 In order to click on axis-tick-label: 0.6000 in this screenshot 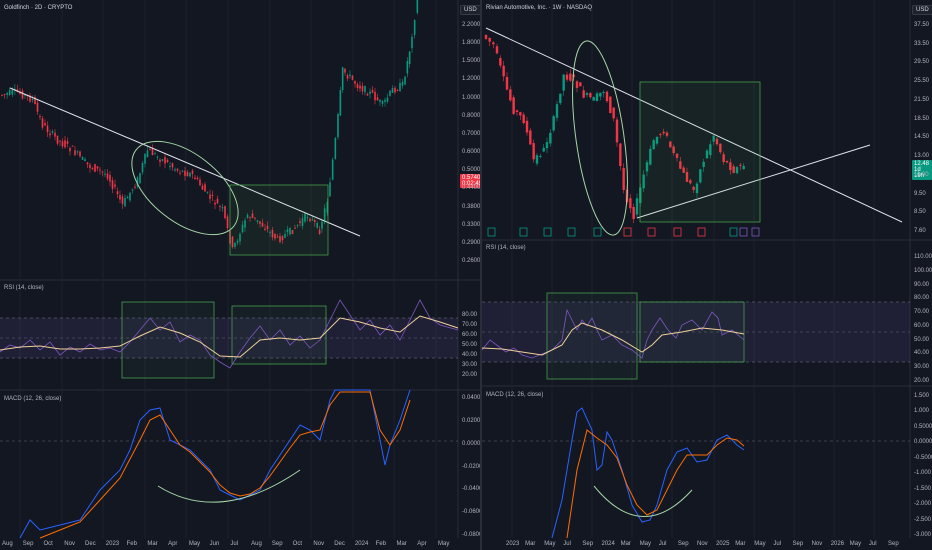, I will do `click(471, 152)`.